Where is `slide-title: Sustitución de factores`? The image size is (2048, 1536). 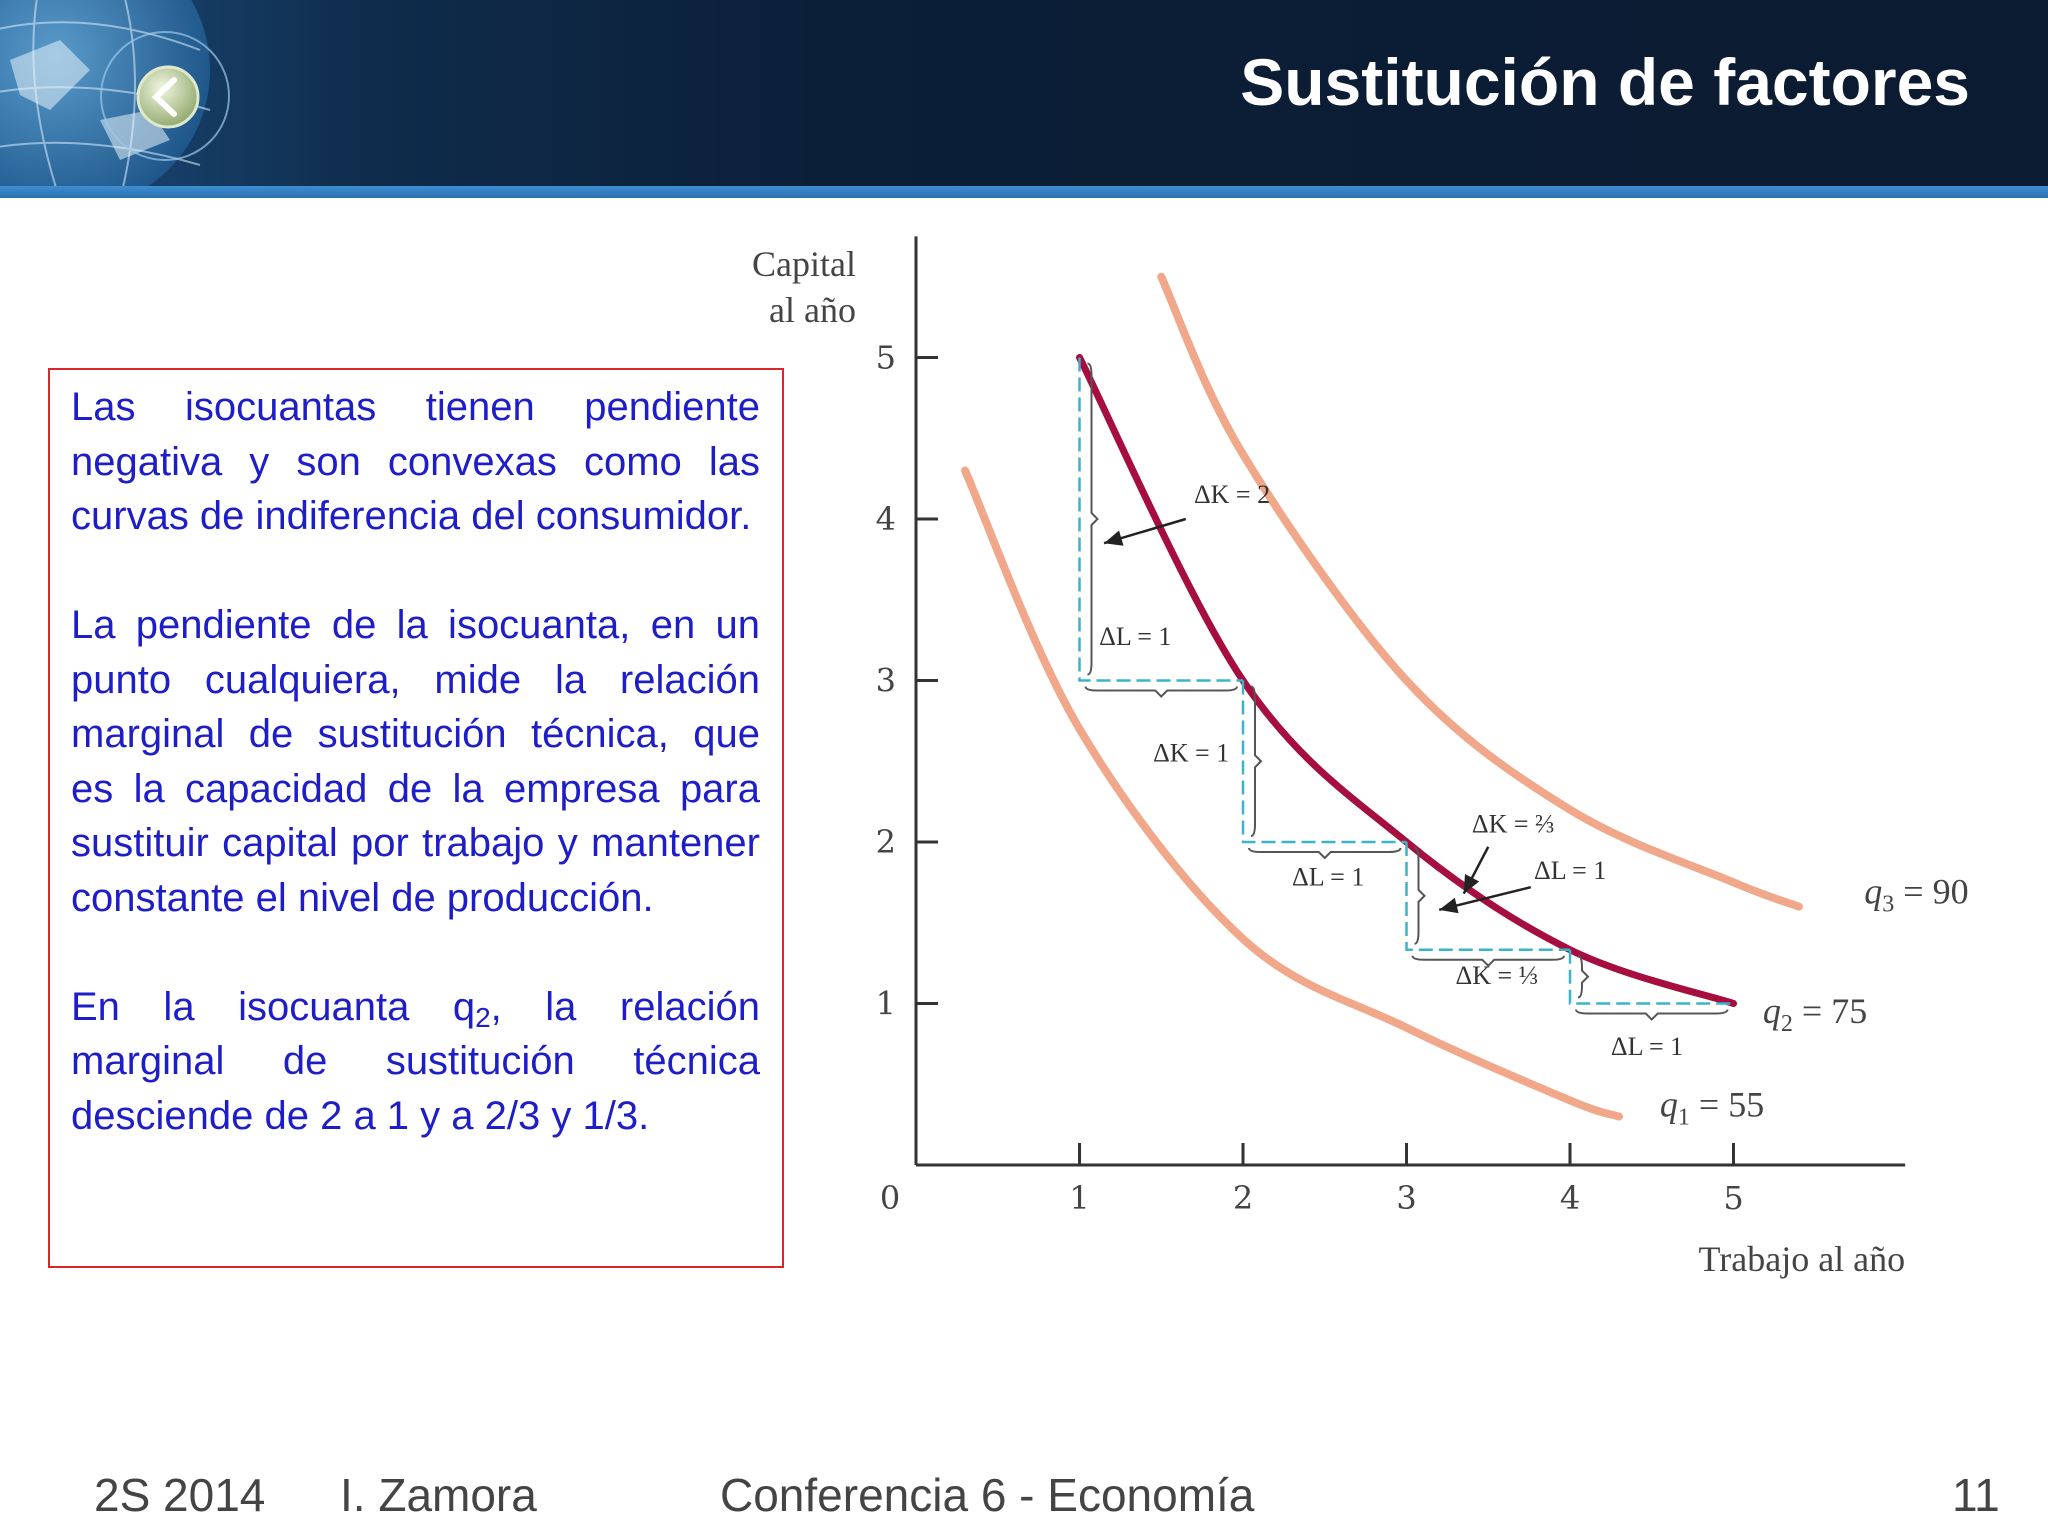 slide-title: Sustitución de factores is located at coordinates (1605, 82).